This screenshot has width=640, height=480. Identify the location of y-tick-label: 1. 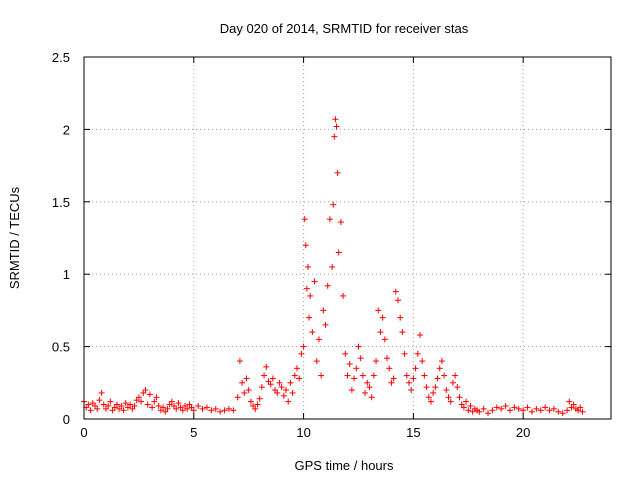
(66, 274).